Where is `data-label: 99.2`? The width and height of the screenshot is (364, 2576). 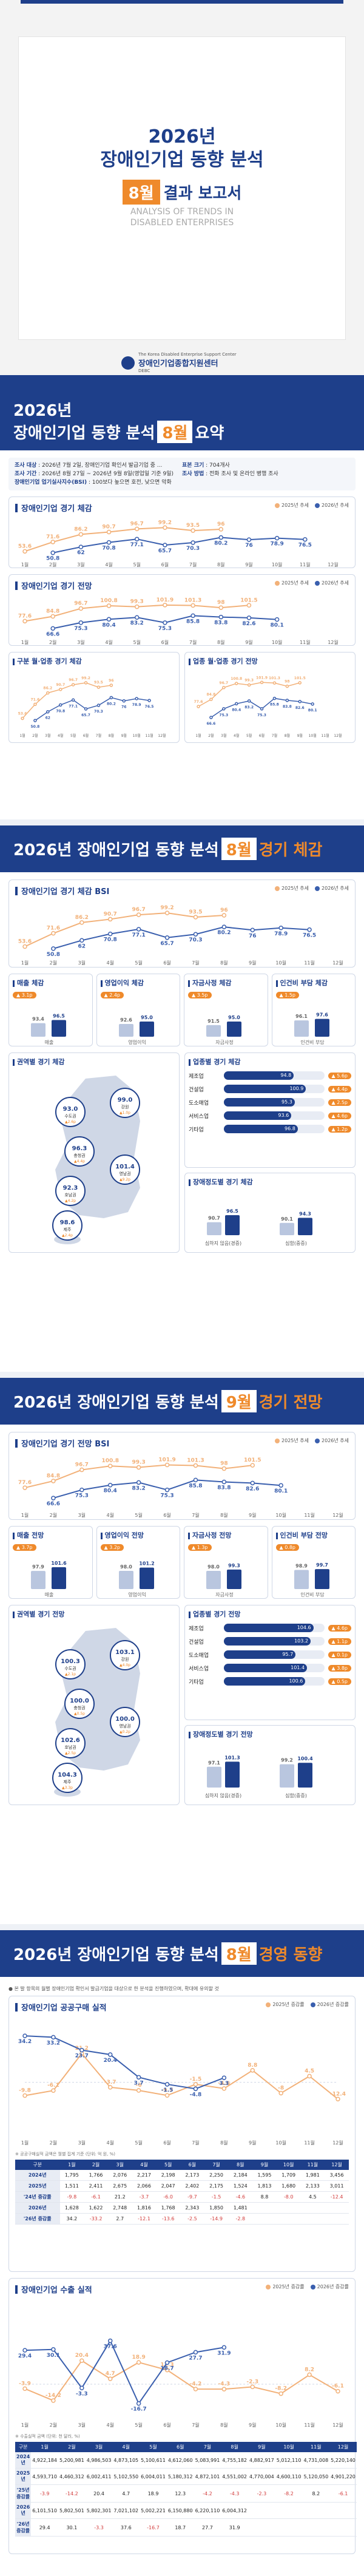 data-label: 99.2 is located at coordinates (165, 523).